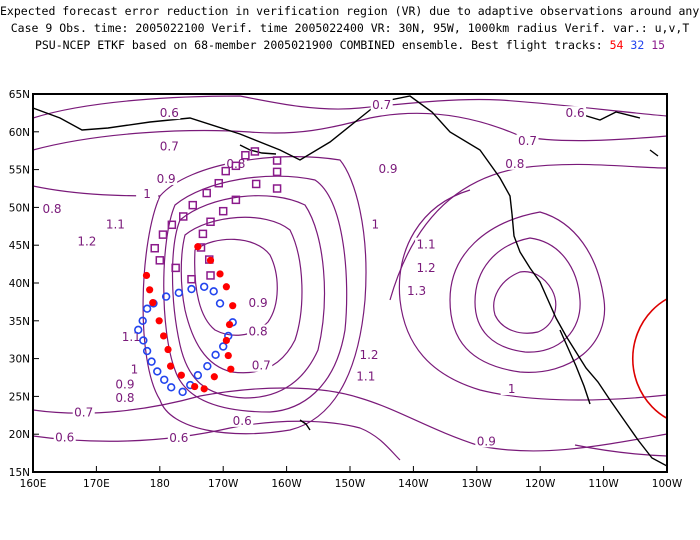  I want to click on lon-tick-label: 140W, so click(413, 484).